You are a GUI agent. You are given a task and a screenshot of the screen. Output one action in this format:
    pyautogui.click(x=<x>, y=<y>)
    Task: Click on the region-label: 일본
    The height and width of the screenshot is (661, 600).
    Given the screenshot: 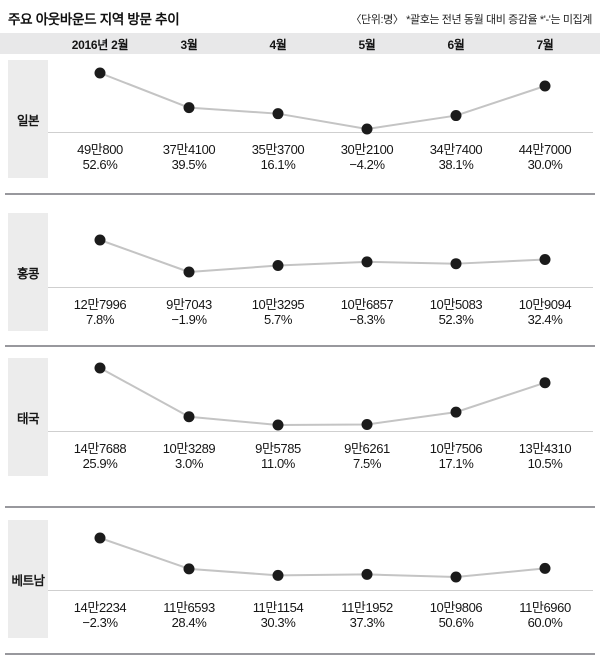 What is the action you would take?
    pyautogui.click(x=28, y=120)
    